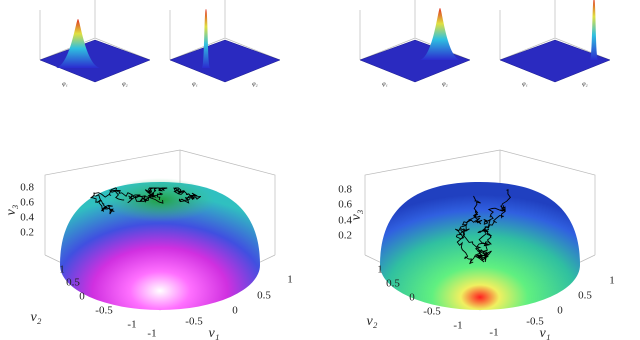 This screenshot has height=340, width=640. I want to click on top-patch, so click(160, 200).